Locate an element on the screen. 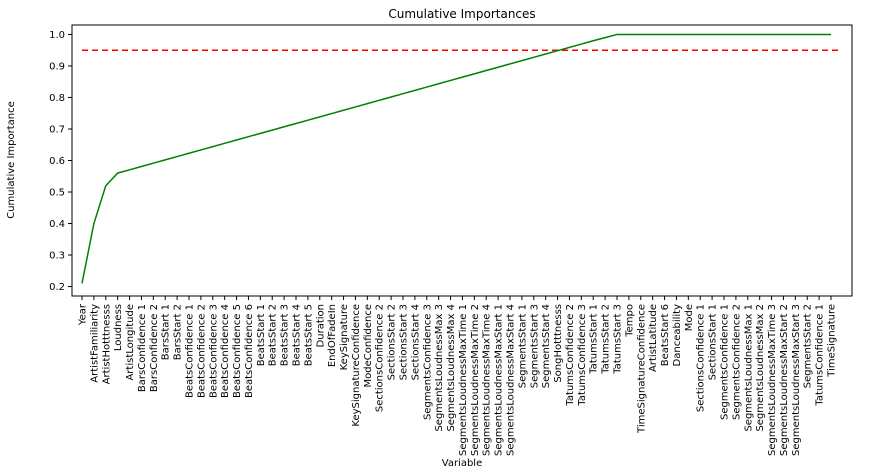 This screenshot has width=891, height=475. x-tick-label: SegmentsLoudnessMaxStart 1 is located at coordinates (499, 380).